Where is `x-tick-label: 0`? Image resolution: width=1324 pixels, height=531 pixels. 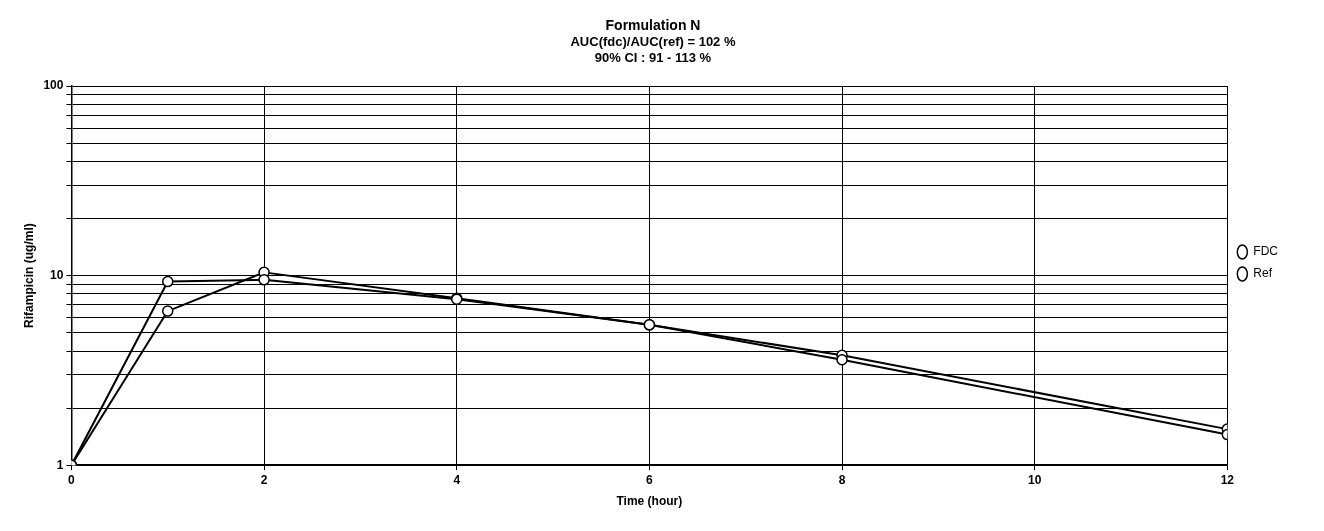 x-tick-label: 0 is located at coordinates (72, 479).